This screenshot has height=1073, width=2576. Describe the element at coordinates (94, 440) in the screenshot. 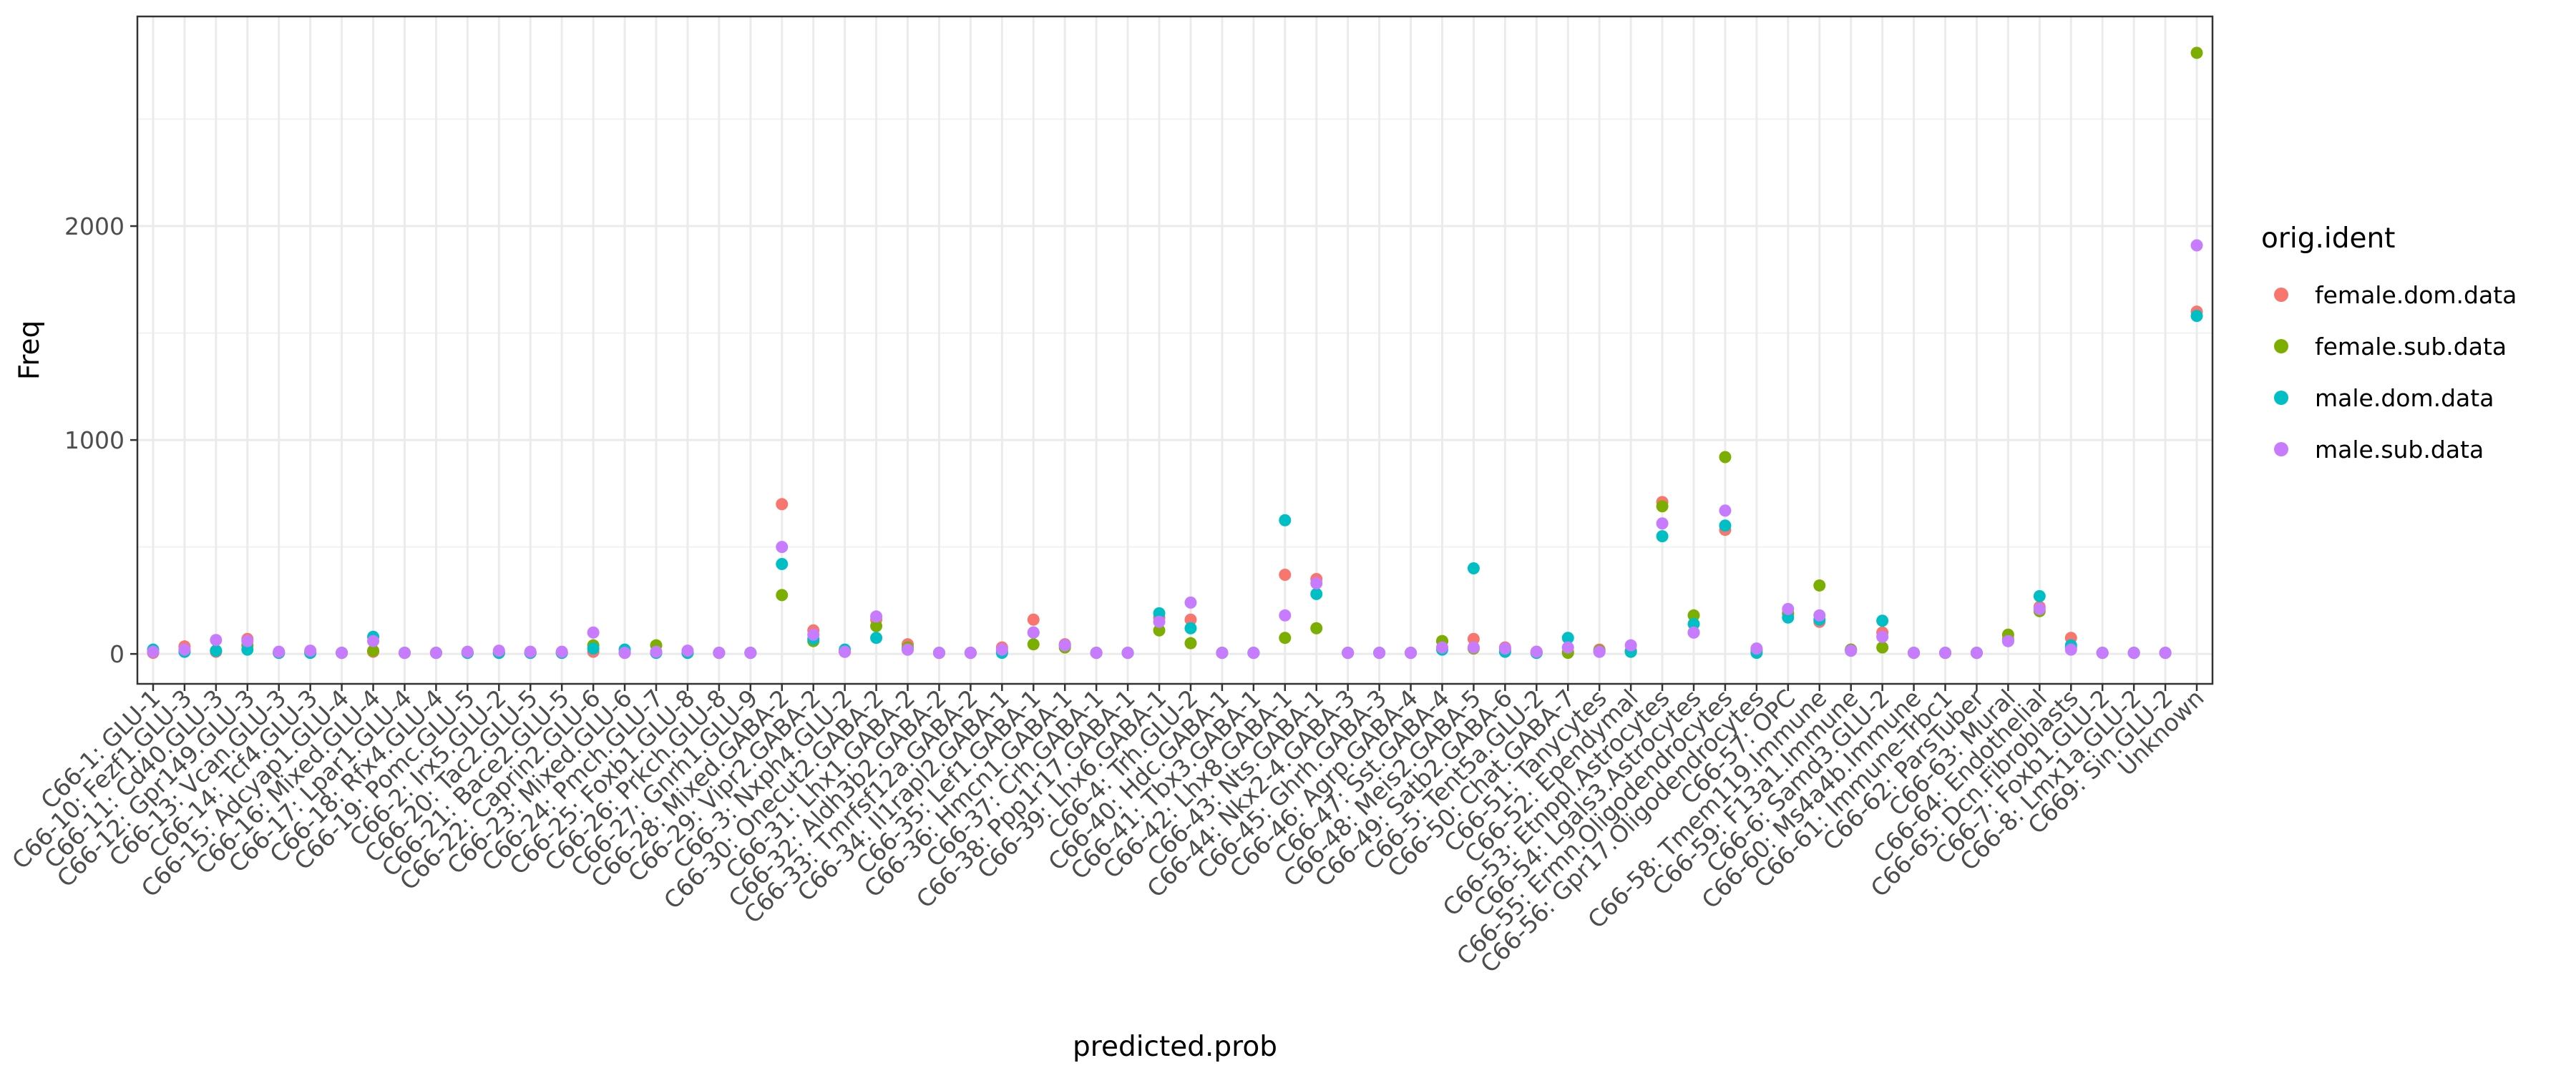

I see `y-tick-label: 1000` at that location.